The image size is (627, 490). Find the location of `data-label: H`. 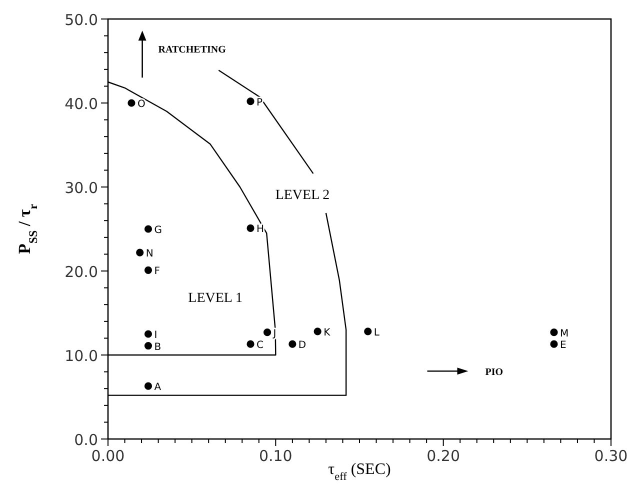

data-label: H is located at coordinates (260, 230).